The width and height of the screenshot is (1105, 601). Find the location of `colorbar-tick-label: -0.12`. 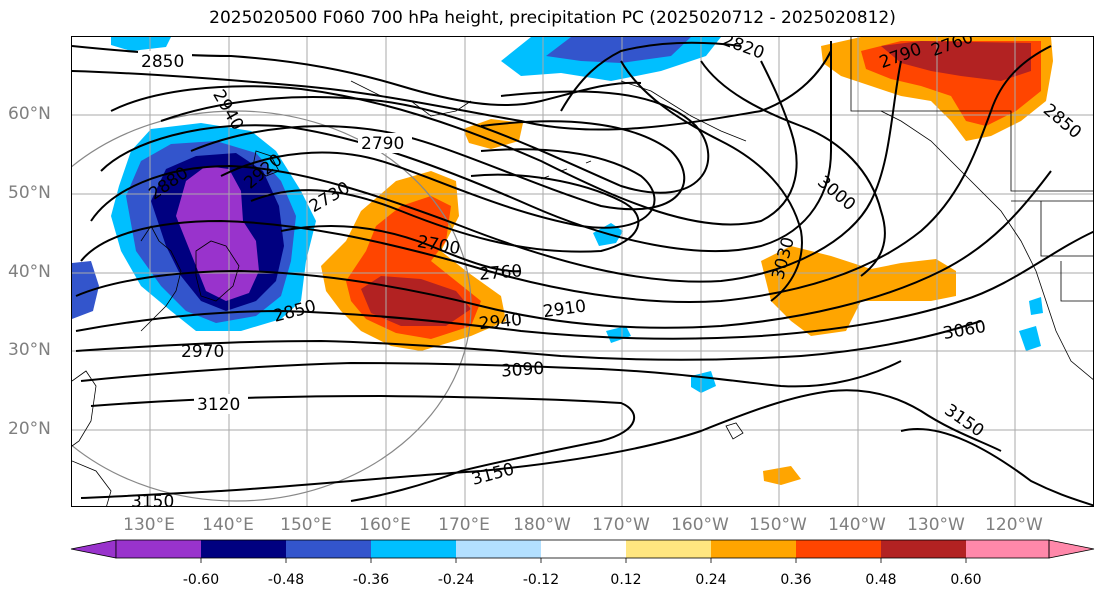

colorbar-tick-label: -0.12 is located at coordinates (541, 580).